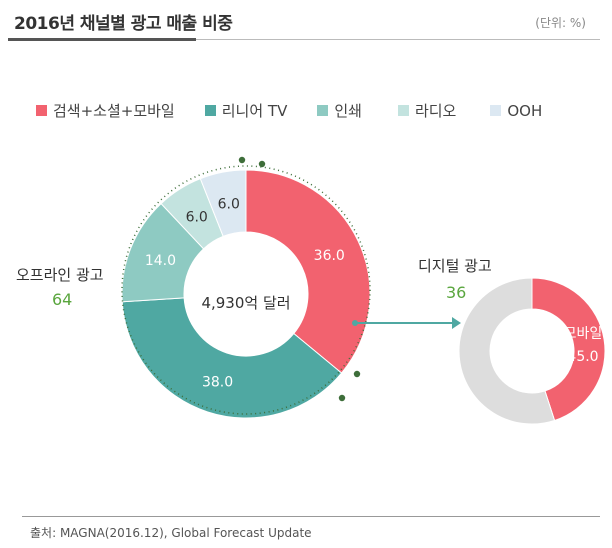 Image resolution: width=612 pixels, height=548 pixels. I want to click on title-underline, so click(102, 39).